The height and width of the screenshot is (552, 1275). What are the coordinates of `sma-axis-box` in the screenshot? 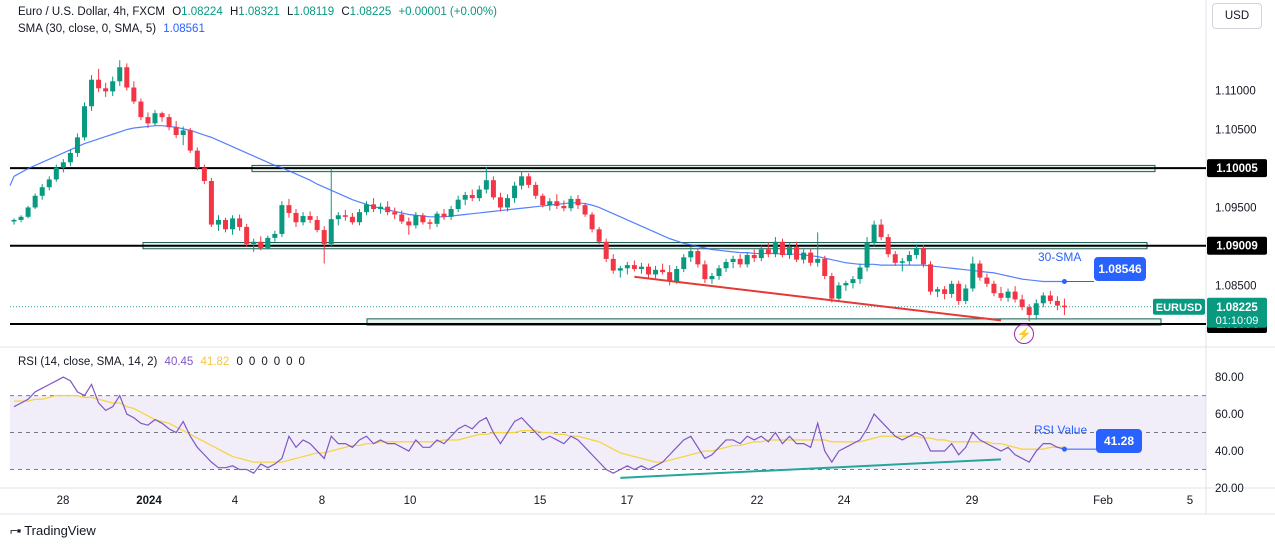 It's located at (1237, 282).